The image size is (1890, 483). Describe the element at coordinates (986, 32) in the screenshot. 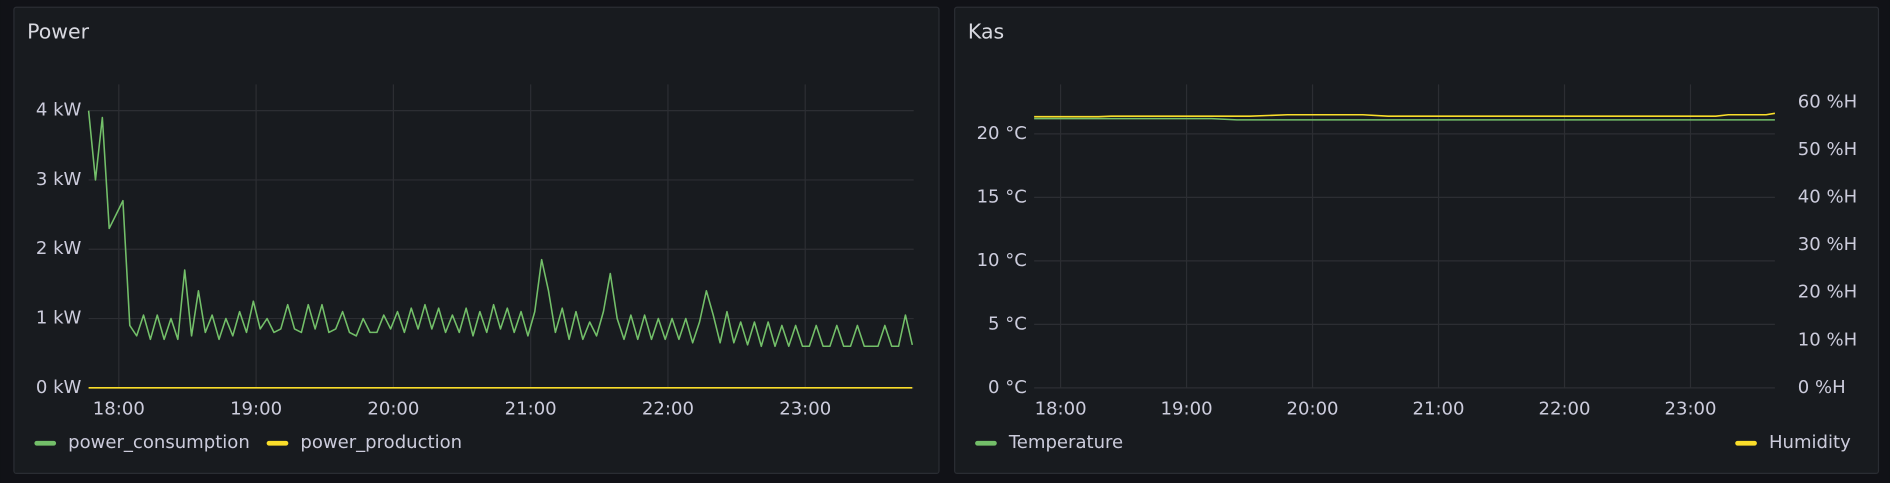

I see `panel-title: Kas` at that location.